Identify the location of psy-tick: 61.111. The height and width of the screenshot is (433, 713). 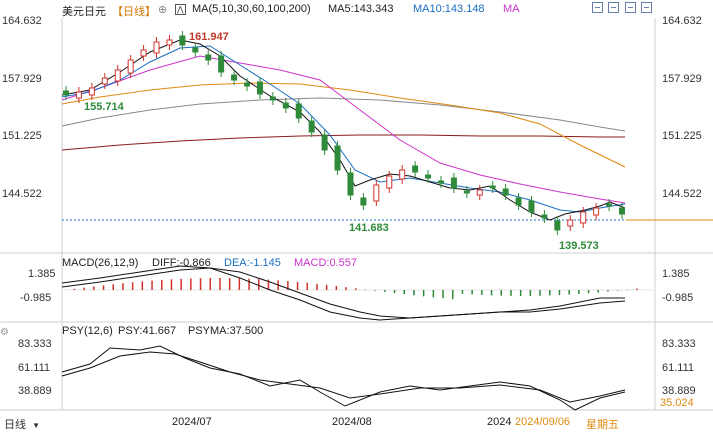
(34, 368).